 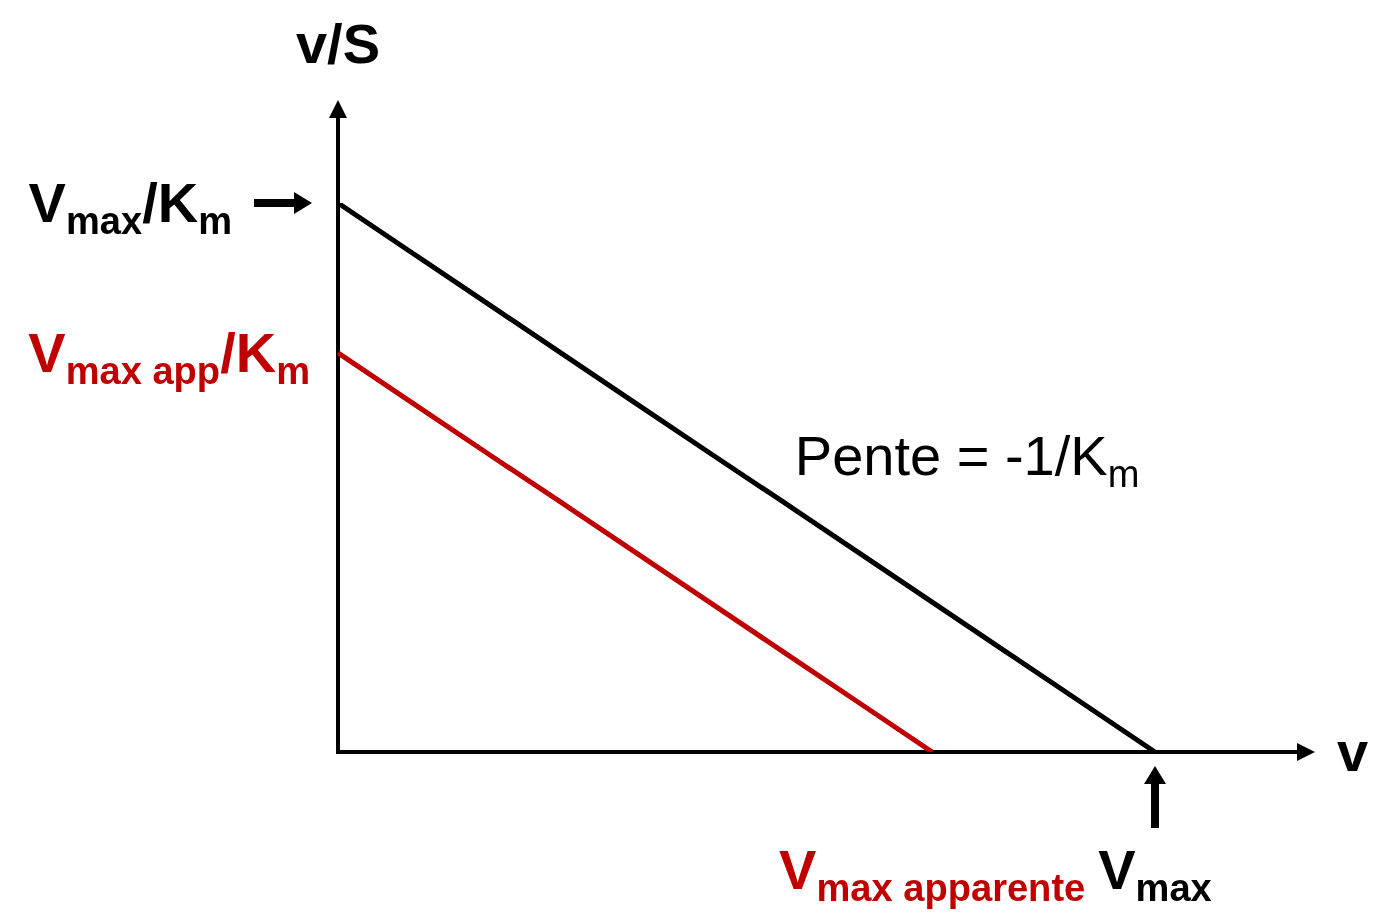 What do you see at coordinates (130, 206) in the screenshot?
I see `legend-label: V$_{max}$/K$_{m}$` at bounding box center [130, 206].